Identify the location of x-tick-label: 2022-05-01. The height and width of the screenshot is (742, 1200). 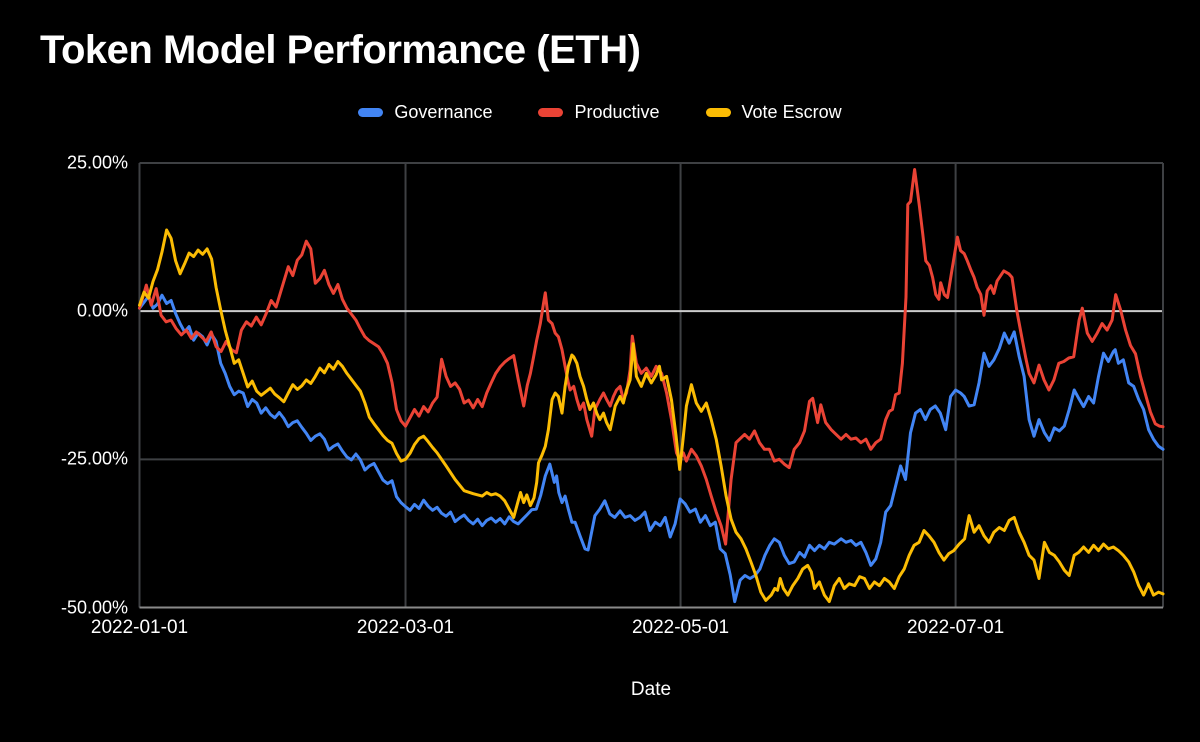
(680, 627).